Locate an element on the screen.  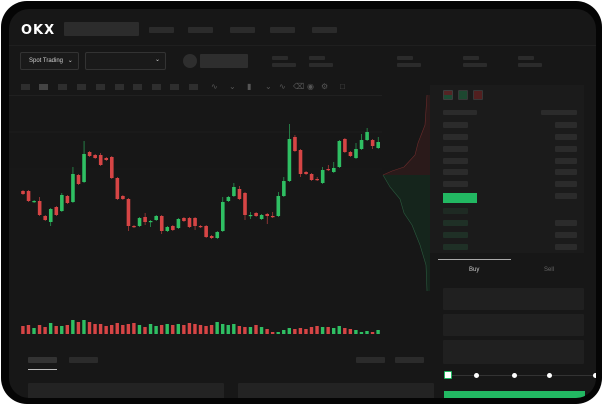
indicator-icon: ∿ is located at coordinates (214, 86).